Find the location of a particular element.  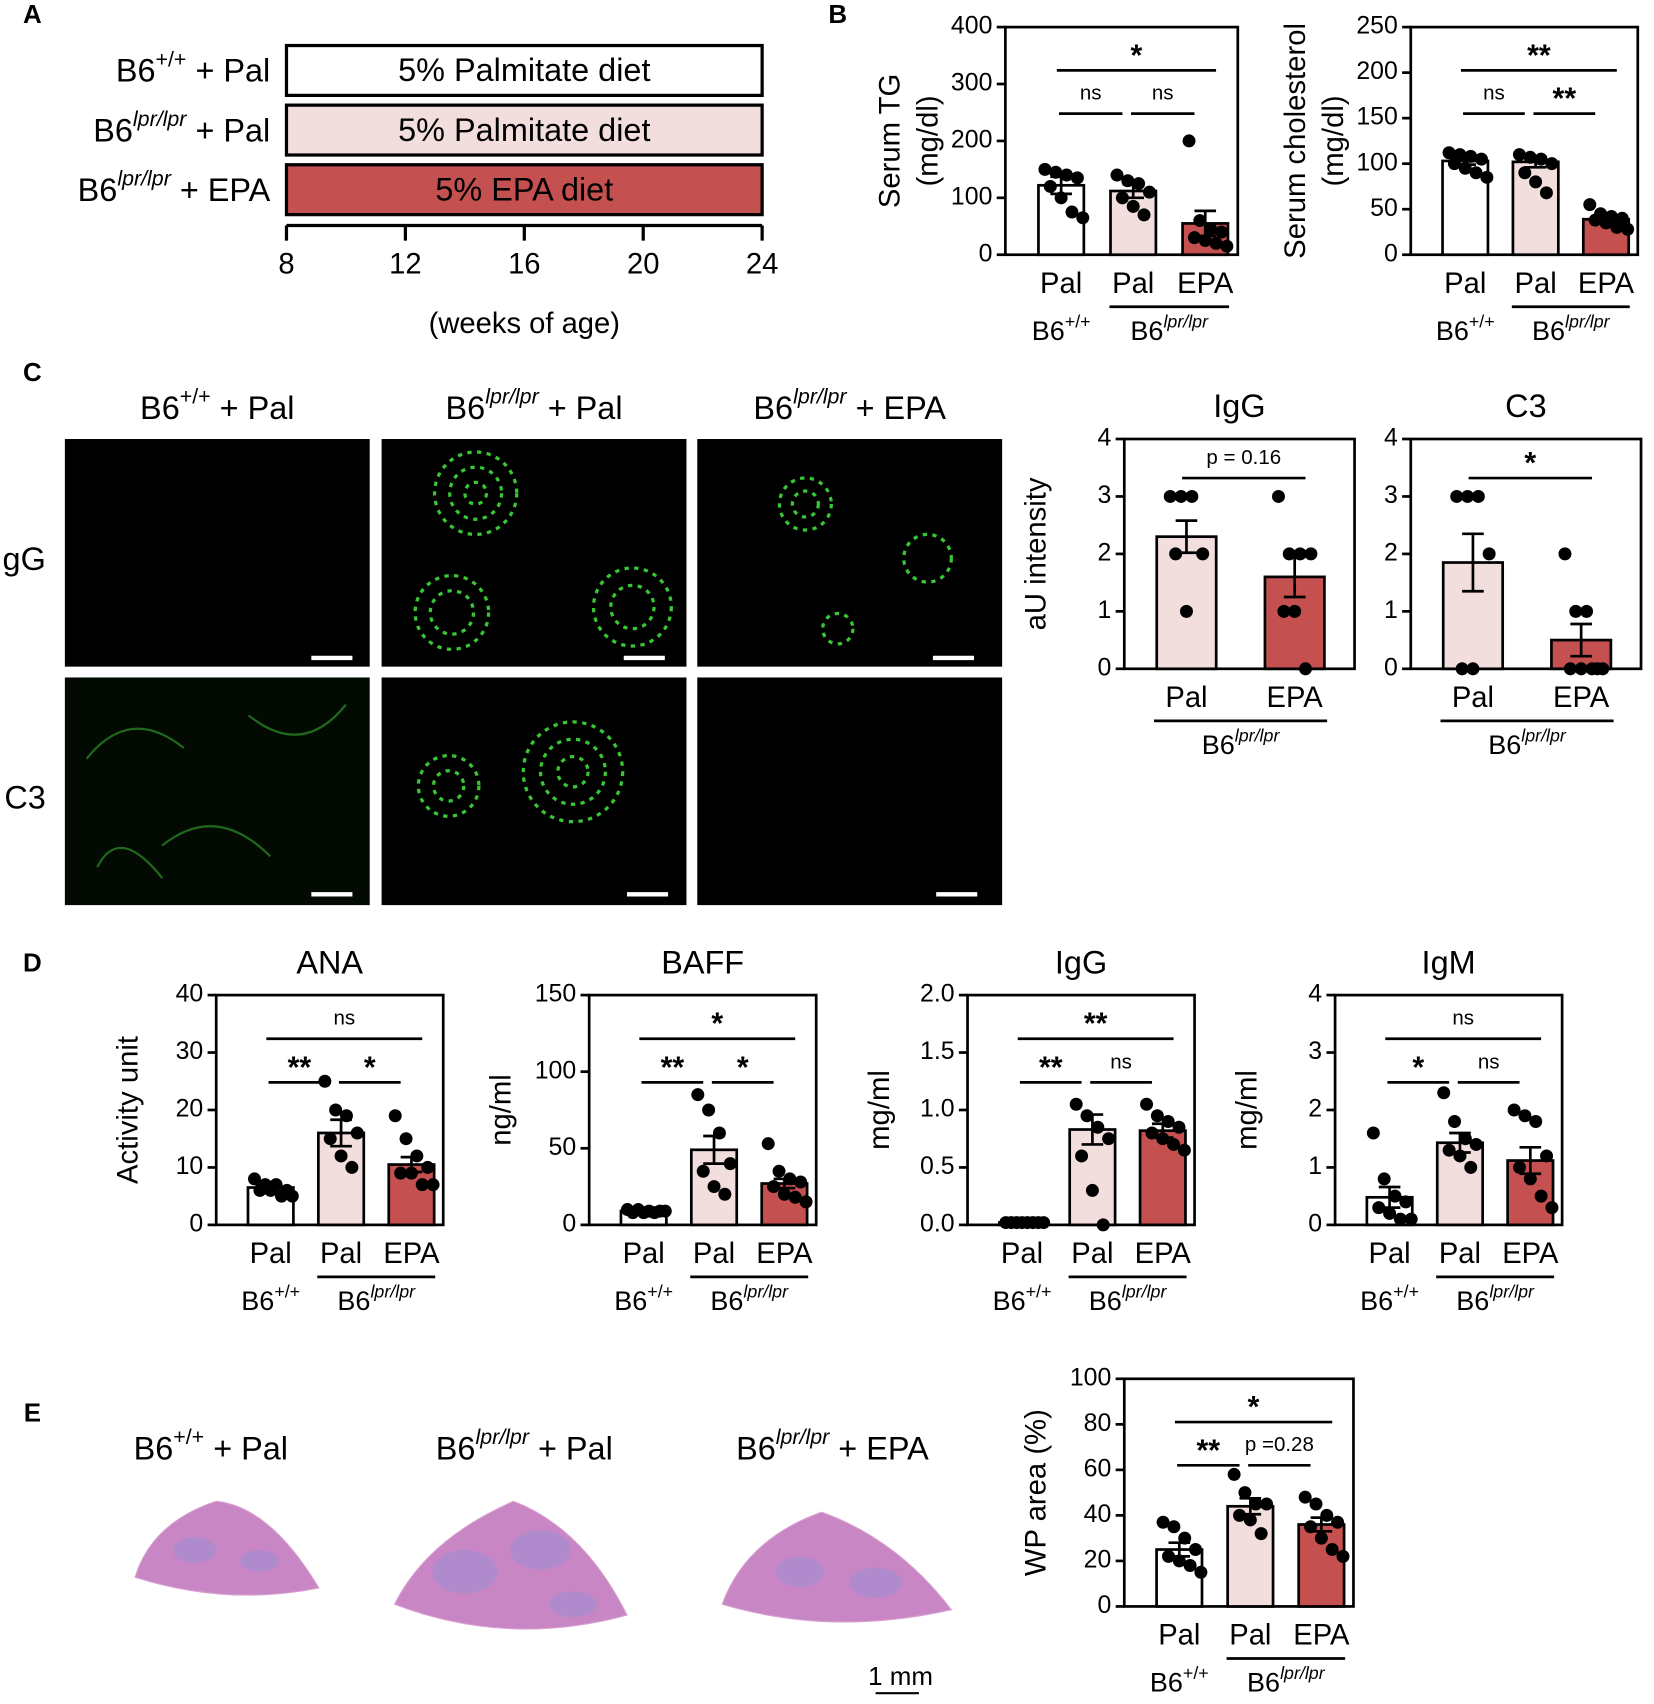

glomeruli is located at coordinates (683, 637).